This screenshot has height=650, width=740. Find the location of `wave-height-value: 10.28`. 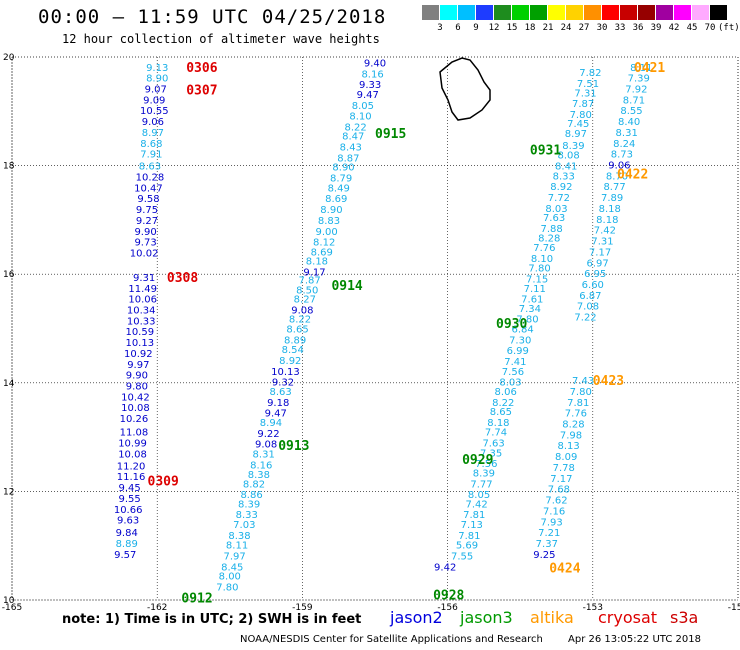

wave-height-value: 10.28 is located at coordinates (150, 177).